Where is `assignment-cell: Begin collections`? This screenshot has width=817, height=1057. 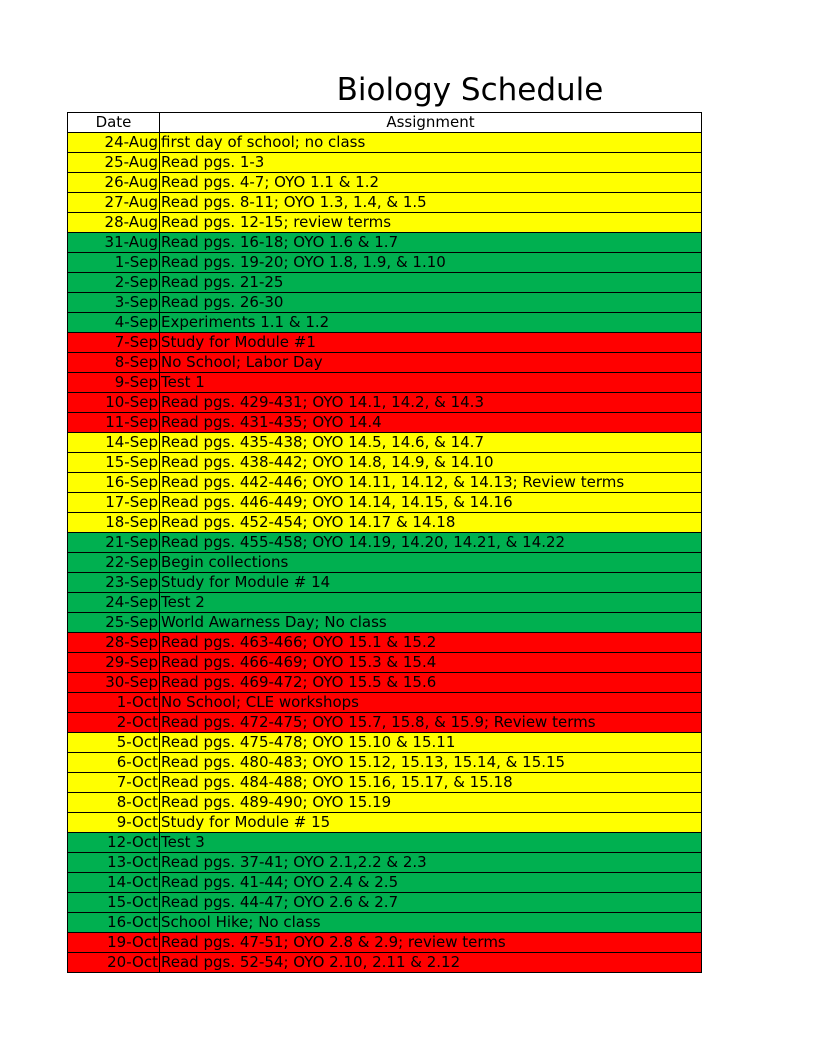 assignment-cell: Begin collections is located at coordinates (430, 562).